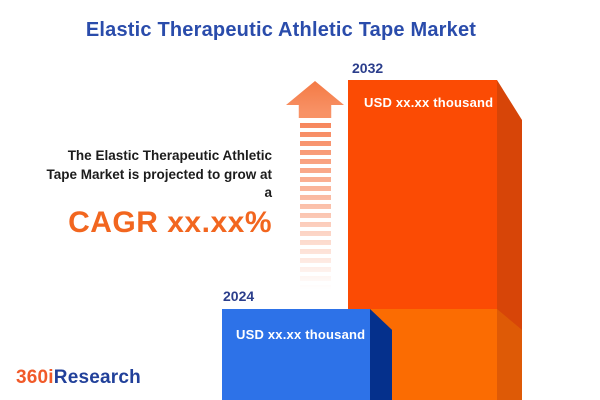 This screenshot has width=600, height=400. I want to click on bar-2024-front-face, so click(296, 354).